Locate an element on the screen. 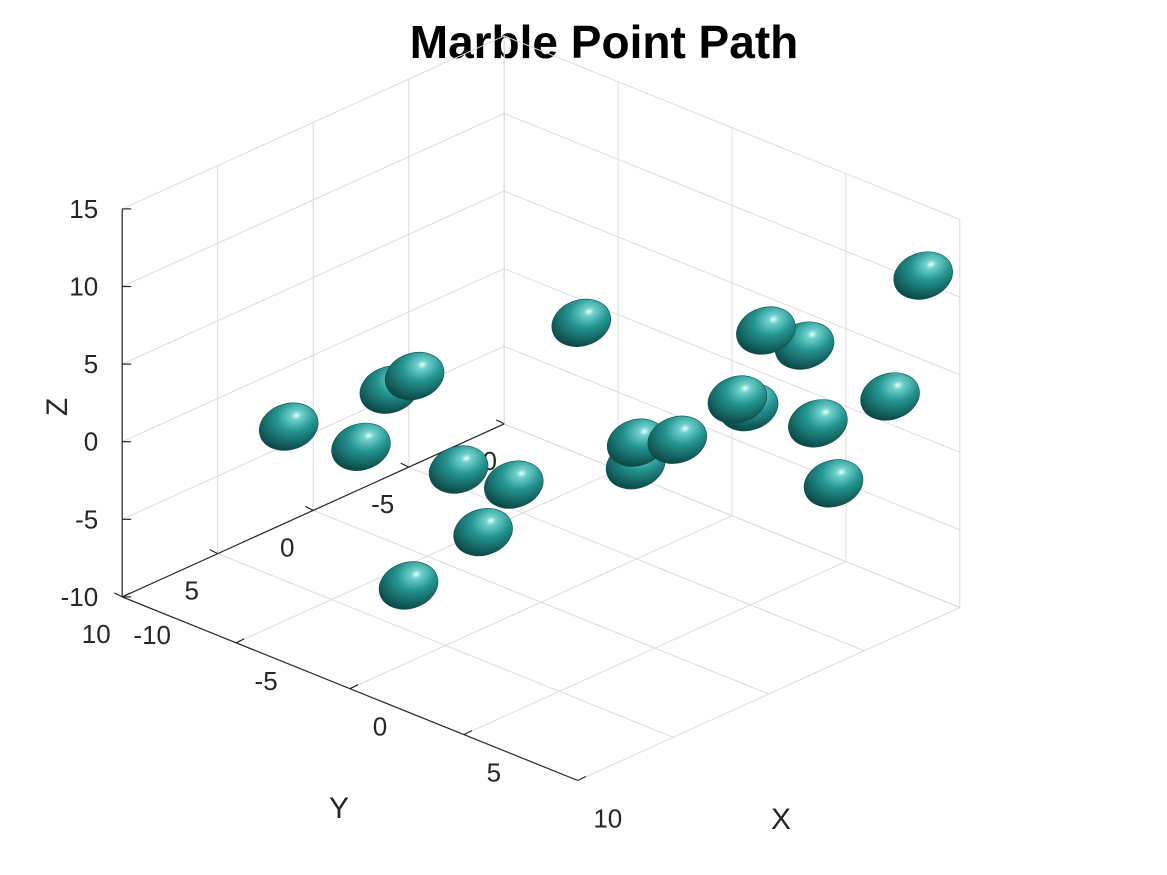 This screenshot has height=875, width=1167. z-tick-label: -10 is located at coordinates (80, 597).